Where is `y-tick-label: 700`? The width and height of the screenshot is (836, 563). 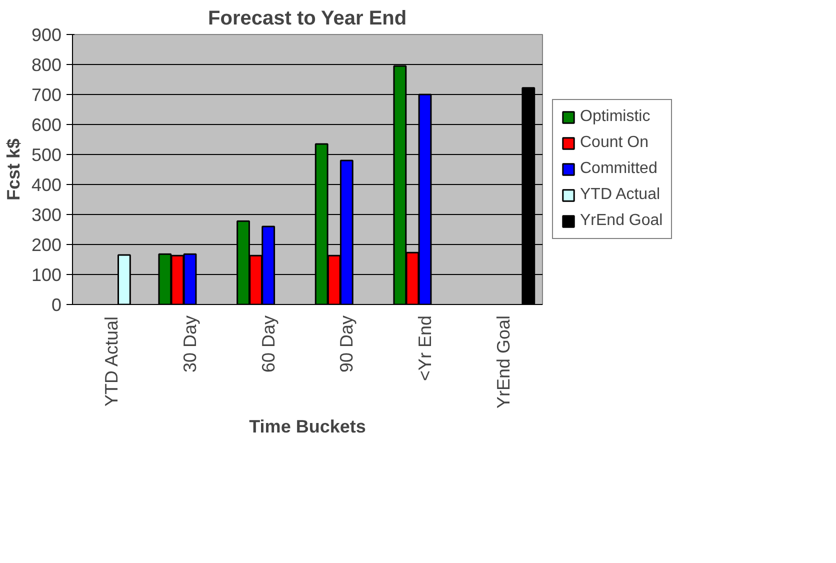
y-tick-label: 700 is located at coordinates (46, 95).